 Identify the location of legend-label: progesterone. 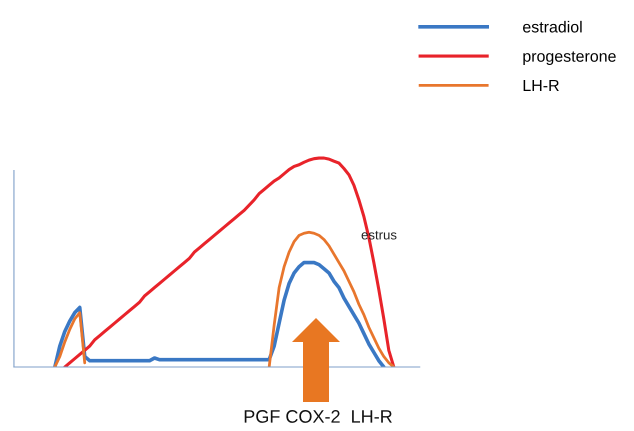
(569, 58).